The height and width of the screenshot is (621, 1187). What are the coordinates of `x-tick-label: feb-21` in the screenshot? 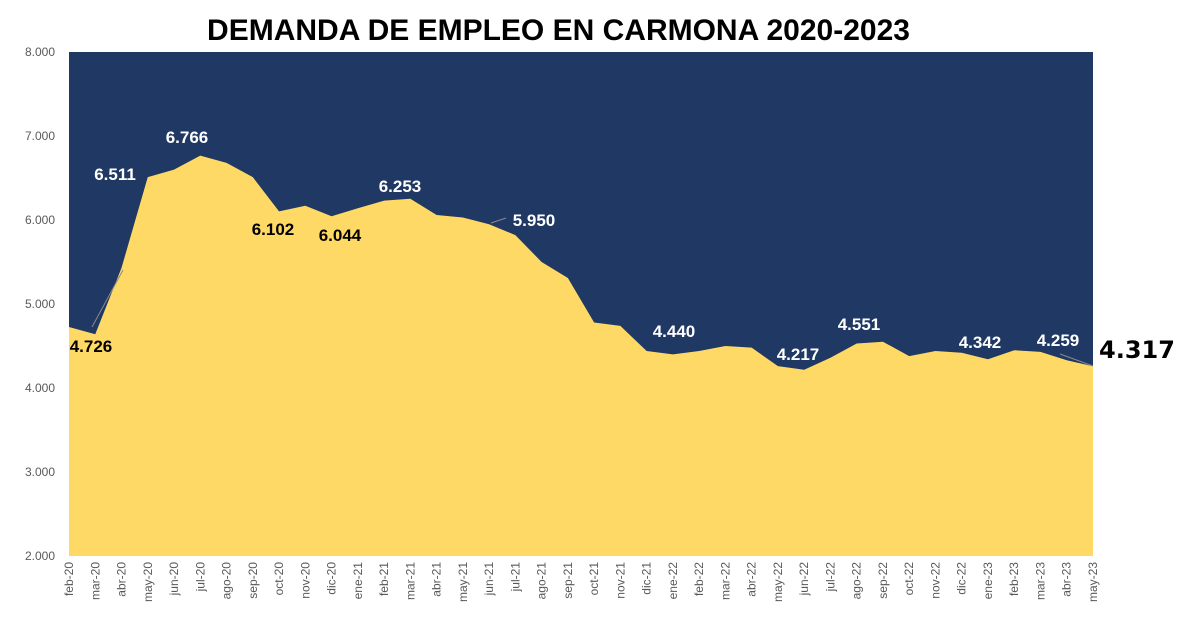 It's located at (384, 579).